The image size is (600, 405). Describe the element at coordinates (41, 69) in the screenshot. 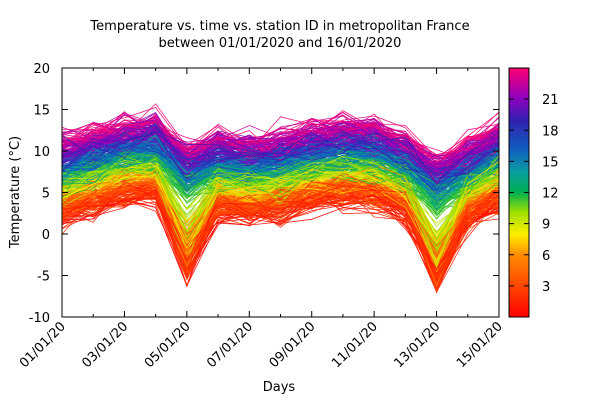

I see `y-tick-label: 20` at that location.